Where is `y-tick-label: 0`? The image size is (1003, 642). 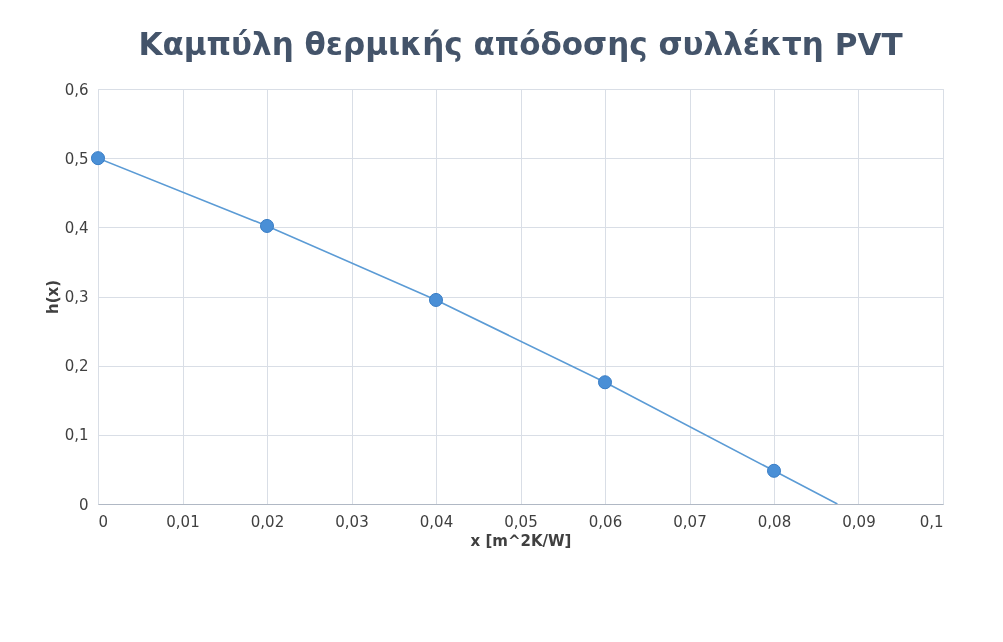 y-tick-label: 0 is located at coordinates (83, 504).